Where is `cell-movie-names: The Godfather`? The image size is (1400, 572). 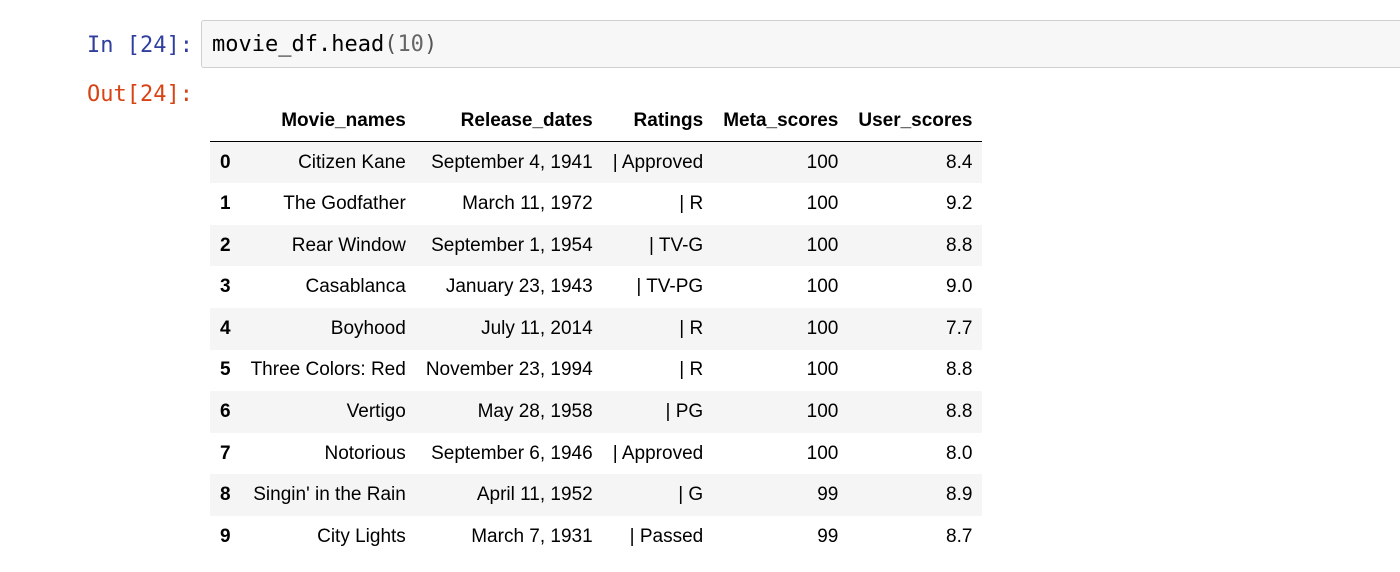
cell-movie-names: The Godfather is located at coordinates (344, 203).